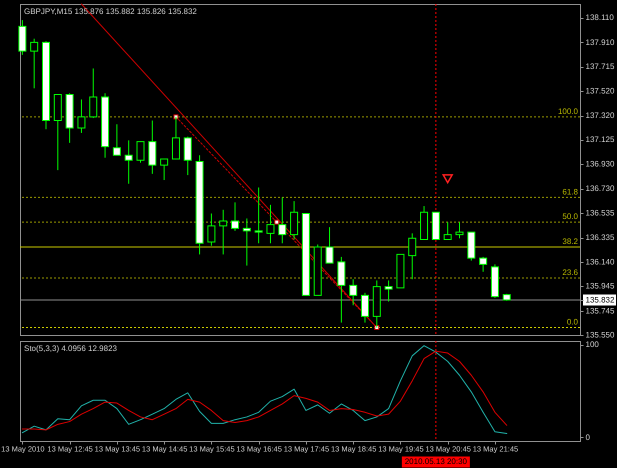 The height and width of the screenshot is (469, 625). What do you see at coordinates (600, 139) in the screenshot?
I see `y-tick-label: 137.125` at bounding box center [600, 139].